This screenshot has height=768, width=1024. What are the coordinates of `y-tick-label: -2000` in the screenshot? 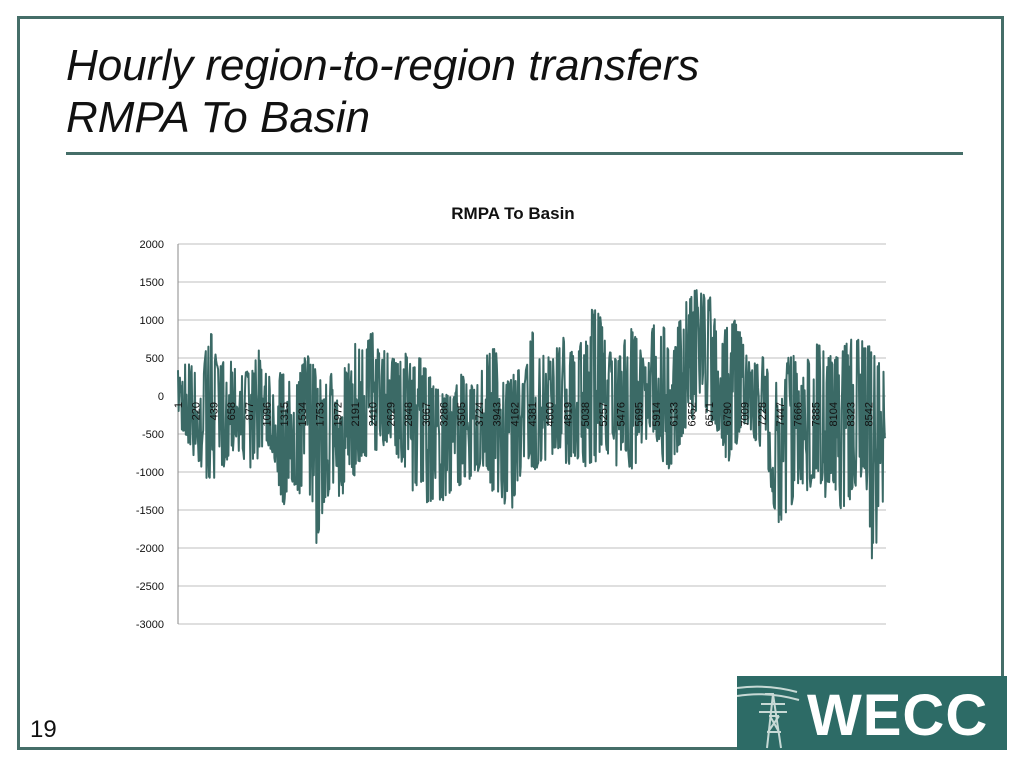 It's located at (150, 549).